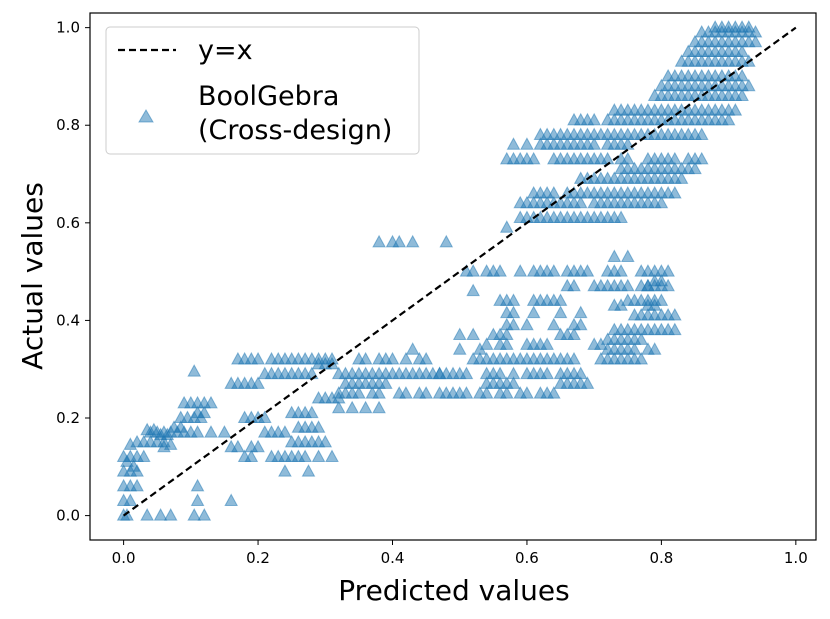  What do you see at coordinates (68, 125) in the screenshot?
I see `y-tick-label: 0.8` at bounding box center [68, 125].